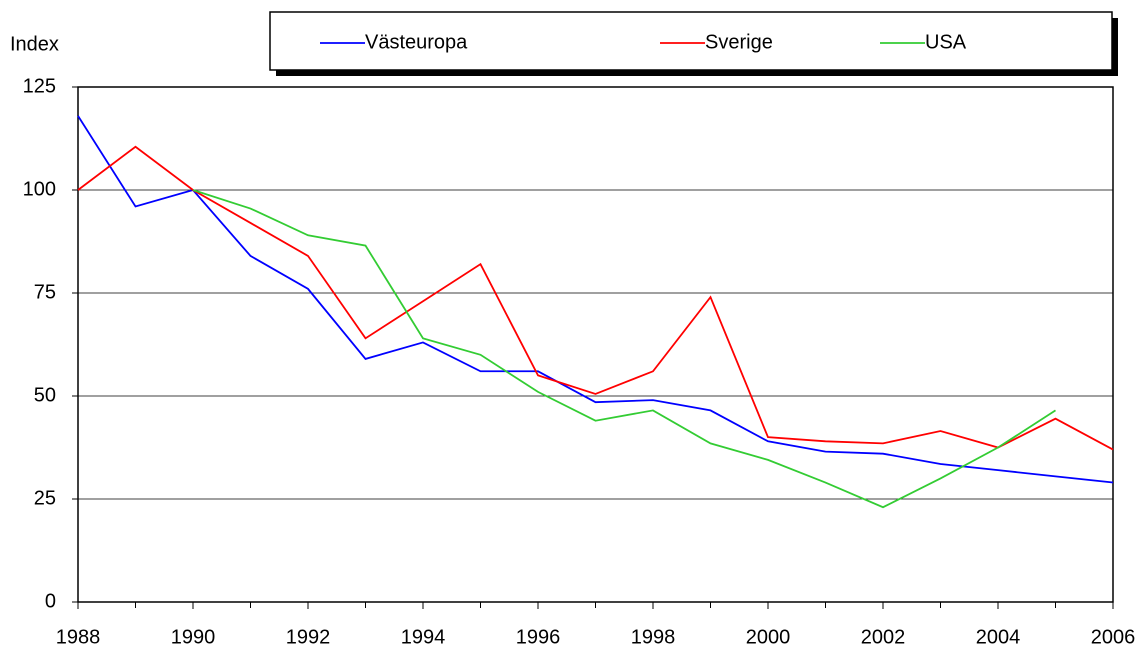 The image size is (1145, 652). Describe the element at coordinates (193, 637) in the screenshot. I see `x-tick-label: 1990` at that location.